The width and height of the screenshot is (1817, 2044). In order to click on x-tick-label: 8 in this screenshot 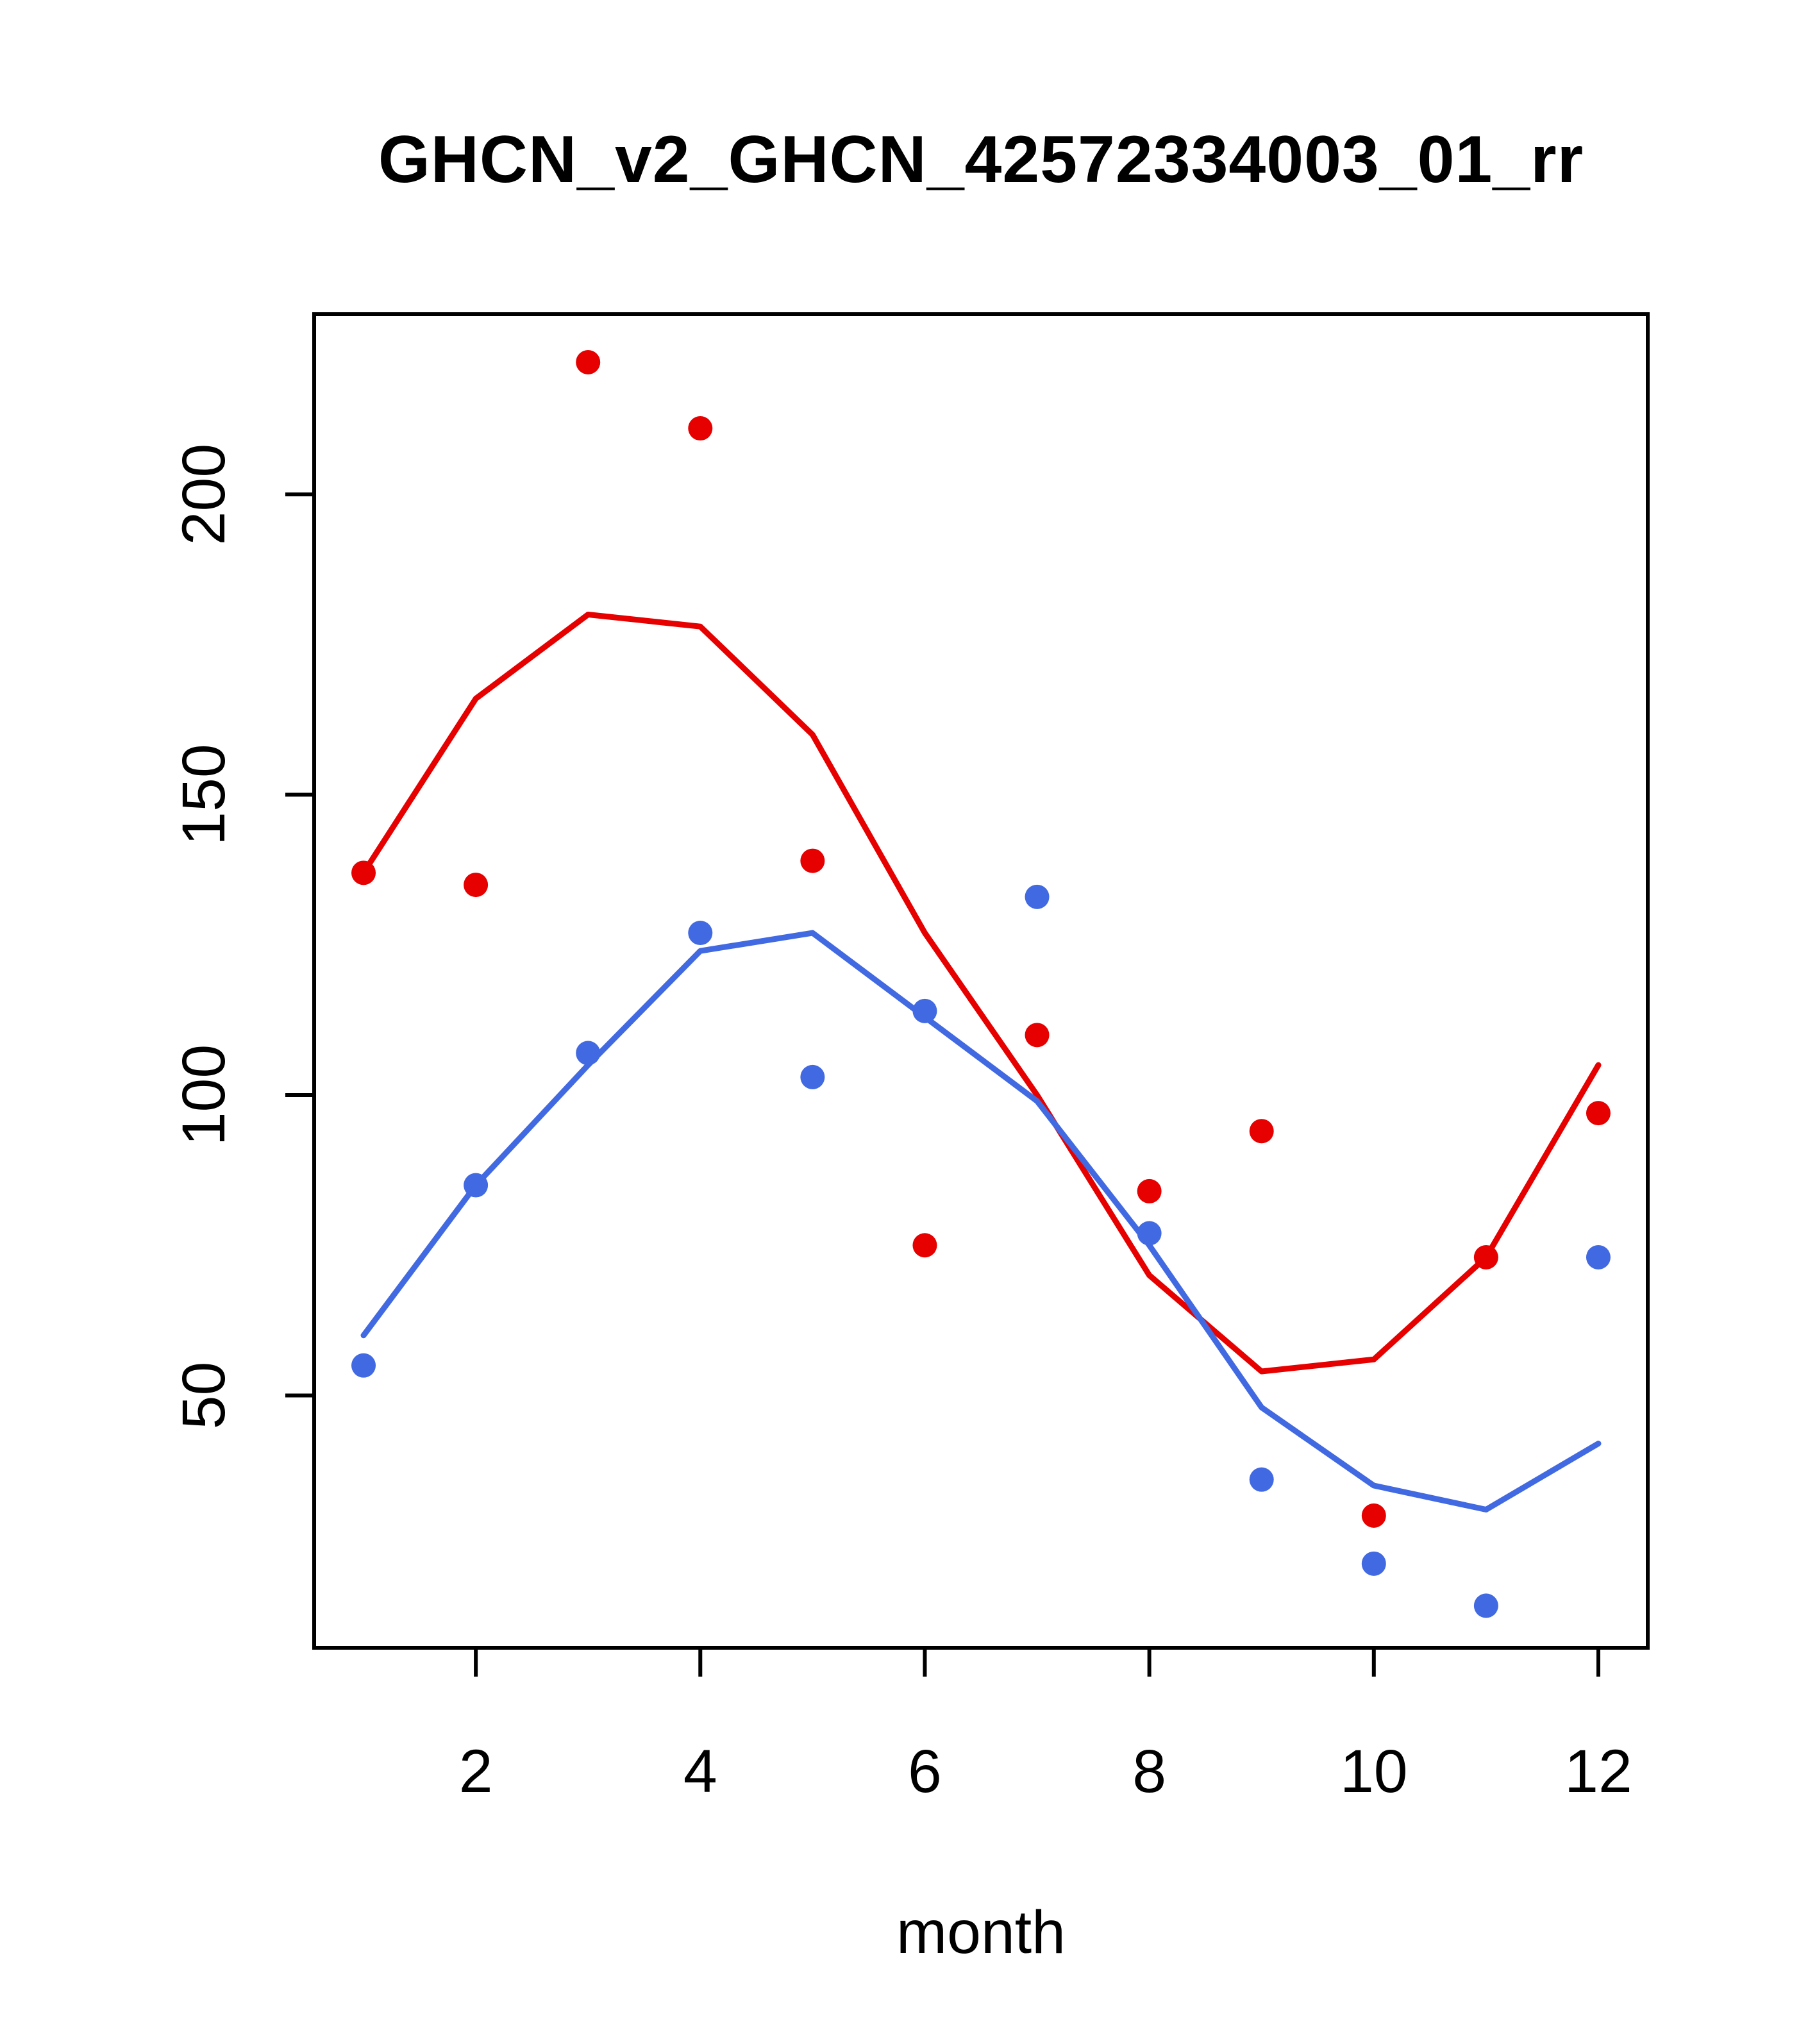, I will do `click(1149, 1772)`.